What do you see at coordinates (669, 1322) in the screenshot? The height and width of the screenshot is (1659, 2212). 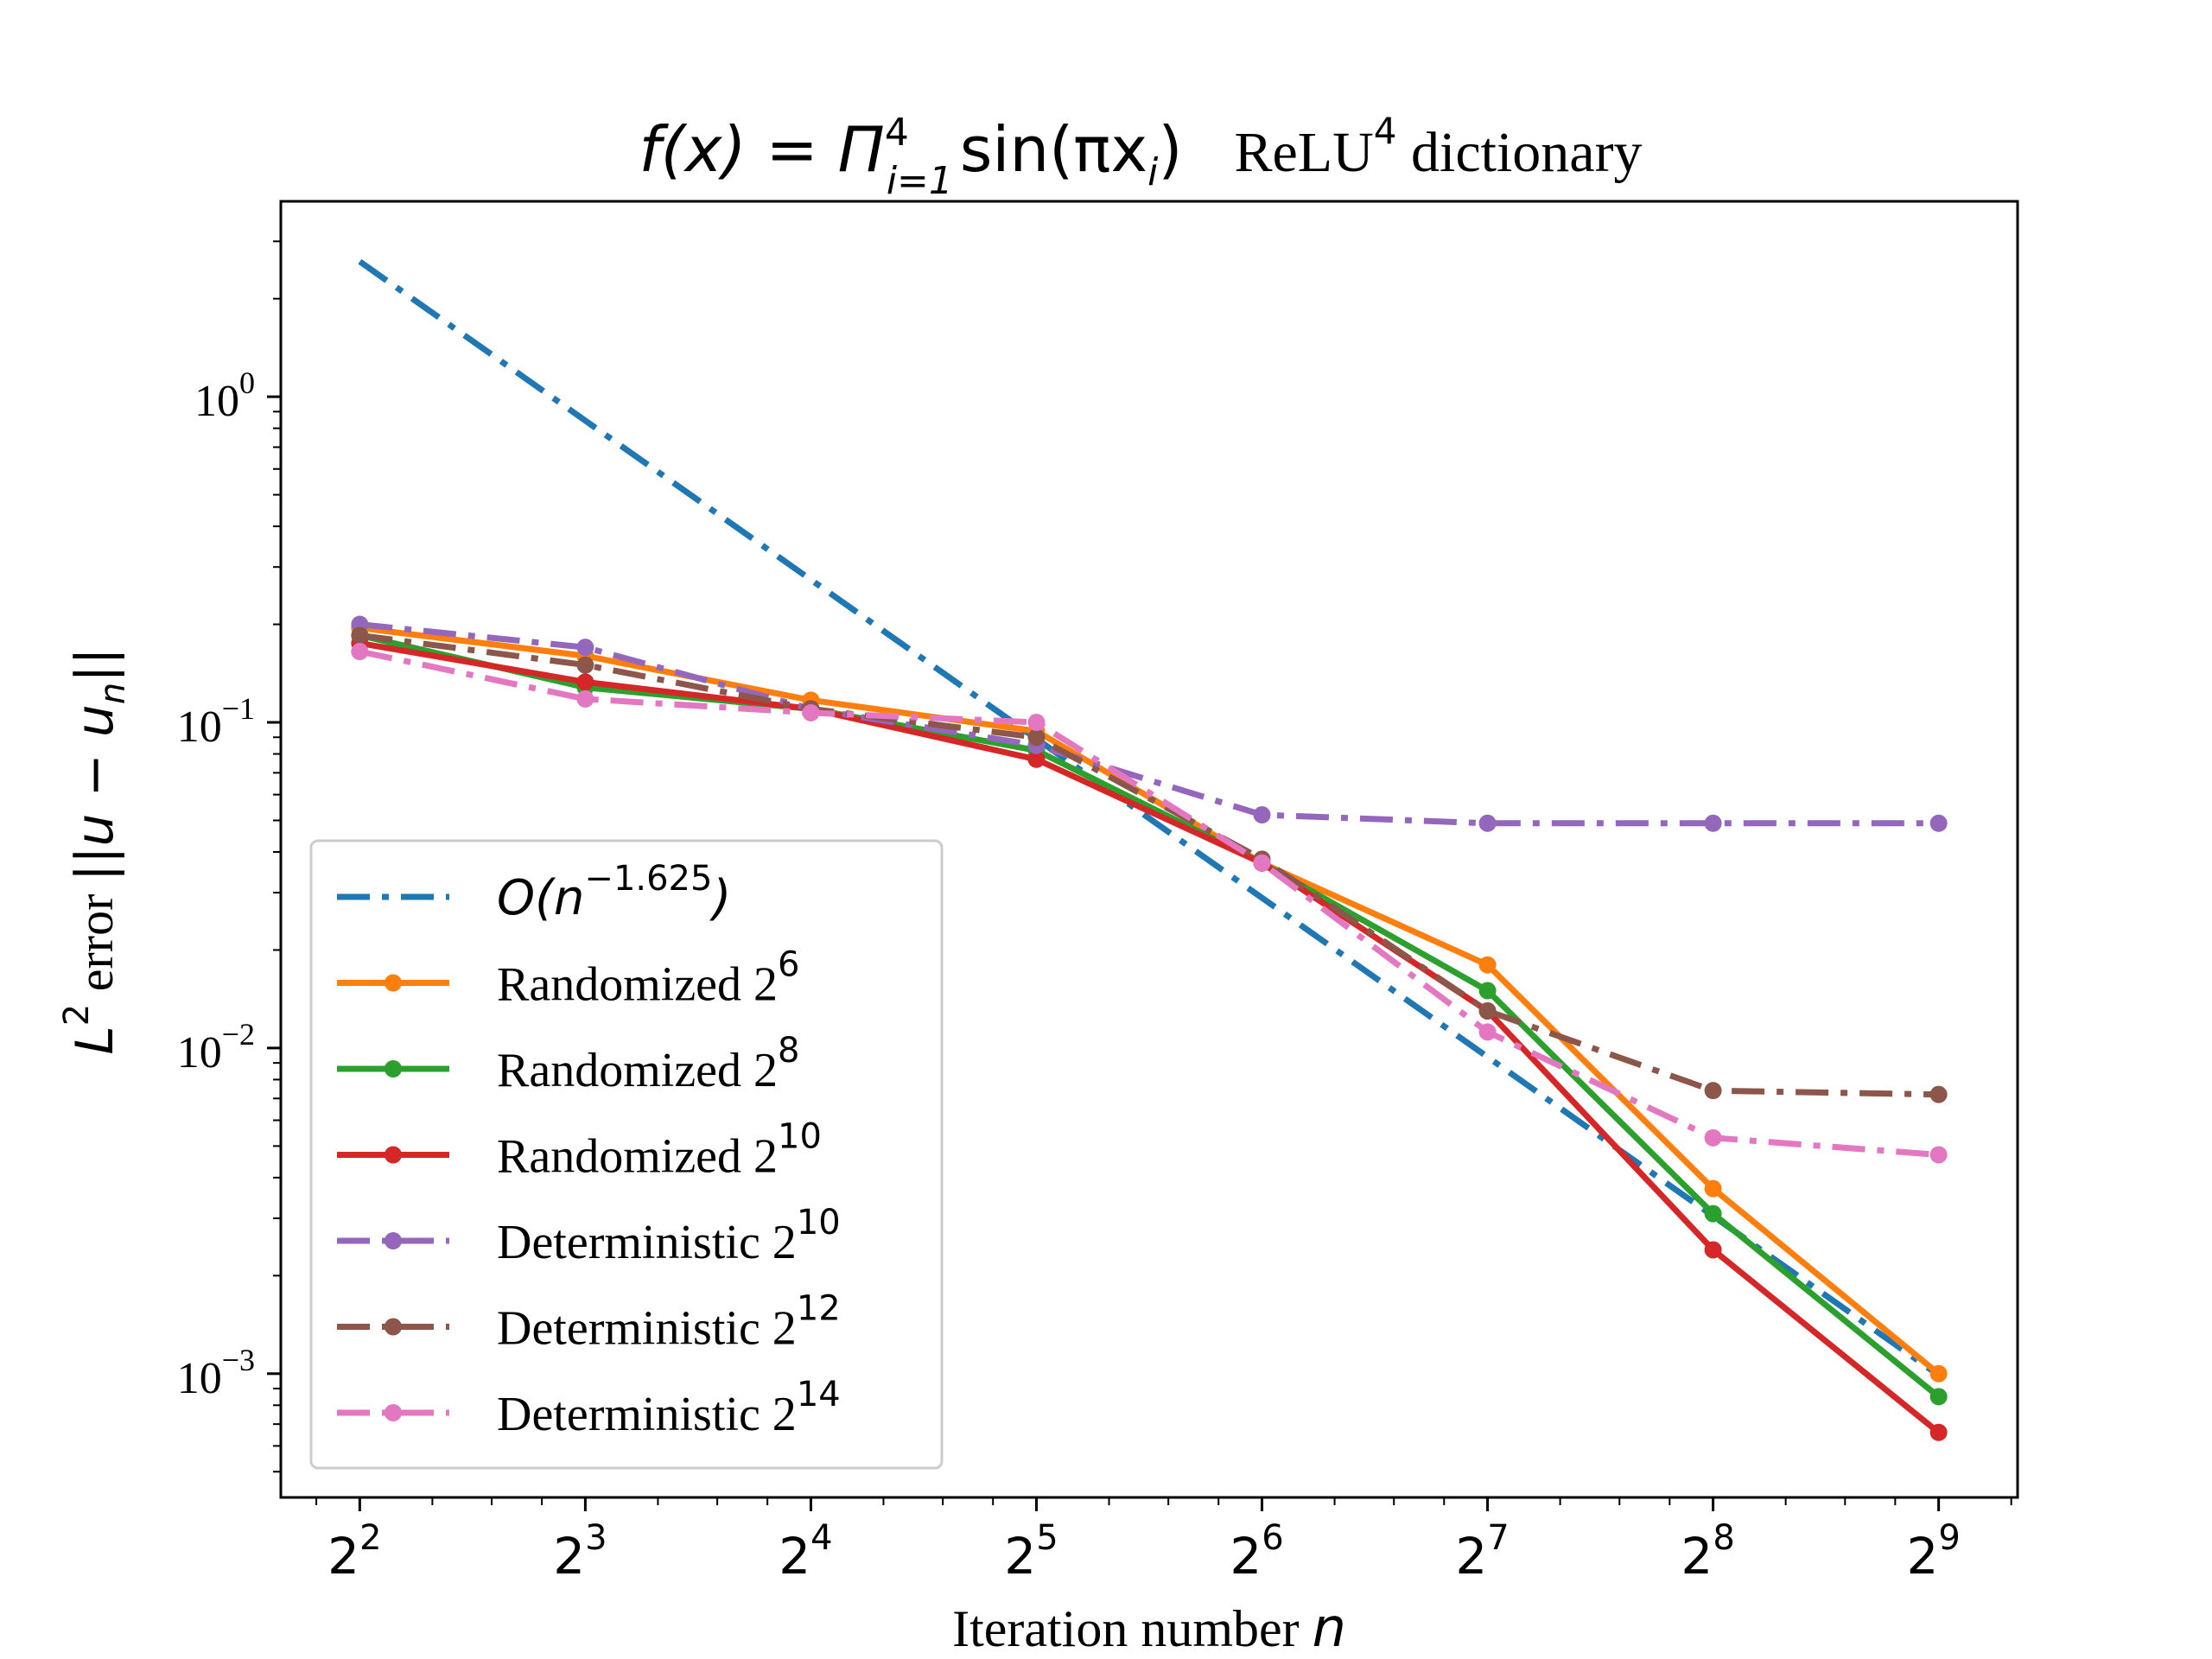 I see `legend-label-det-2-12: Deterministic 212` at bounding box center [669, 1322].